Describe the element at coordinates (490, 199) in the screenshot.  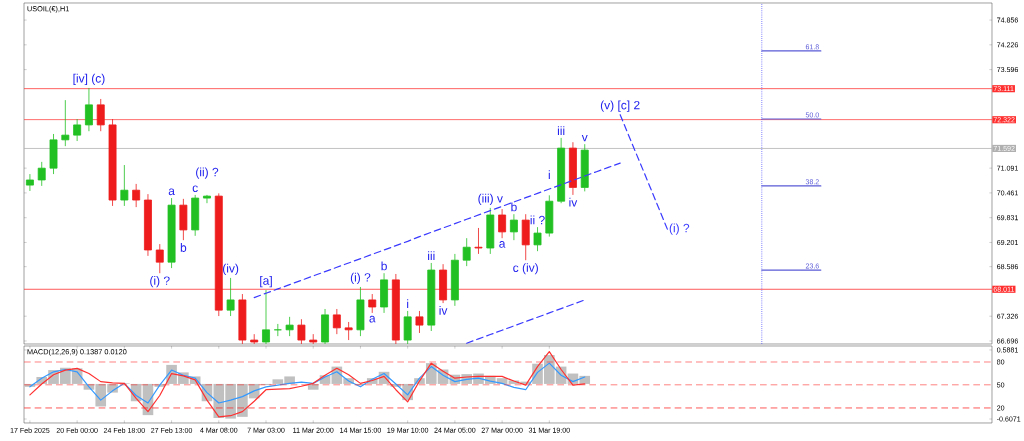
I see `text: (iii) v` at that location.